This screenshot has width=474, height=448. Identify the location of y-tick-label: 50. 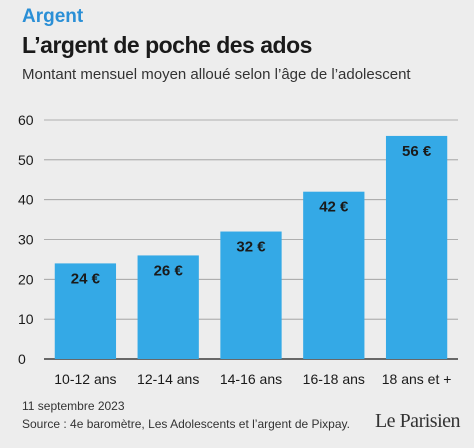
(26, 160).